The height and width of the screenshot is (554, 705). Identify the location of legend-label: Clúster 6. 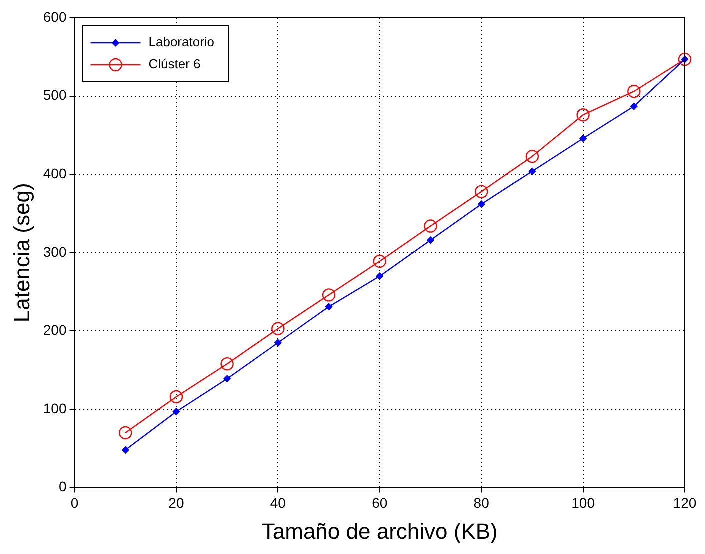
(174, 64).